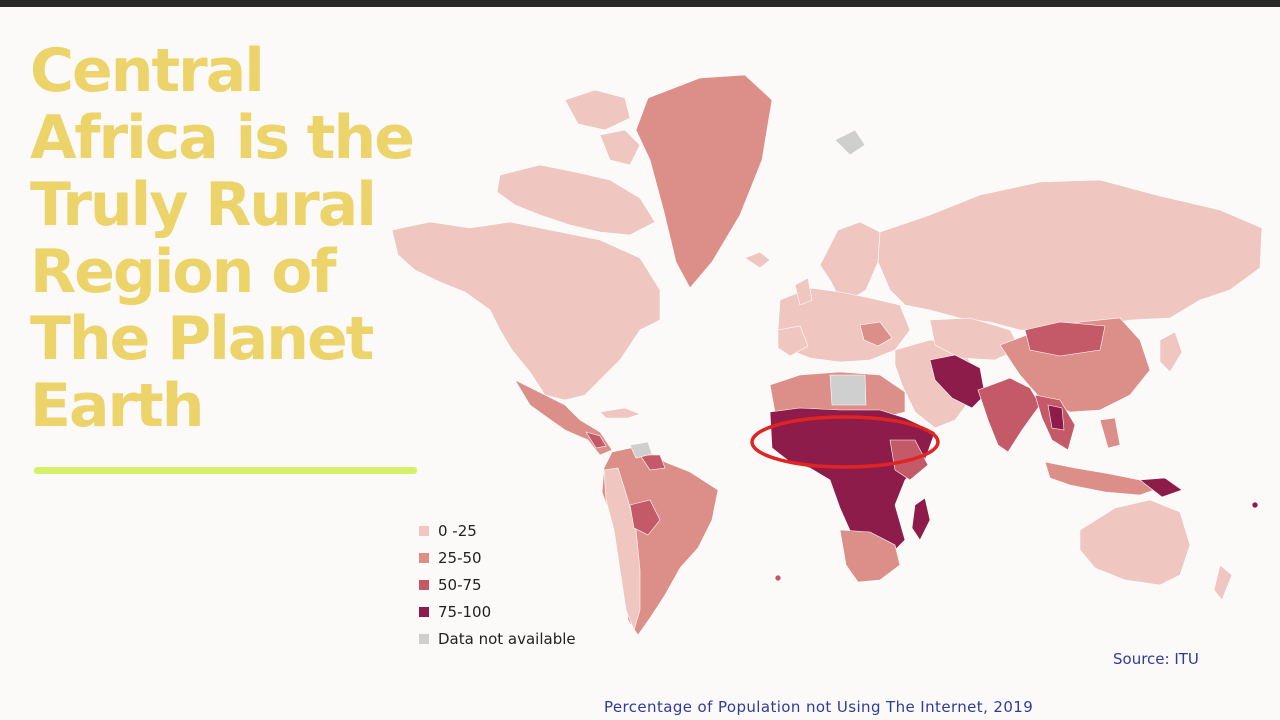  Describe the element at coordinates (957, 381) in the screenshot. I see `pakistan-afghanistan-shape` at that location.